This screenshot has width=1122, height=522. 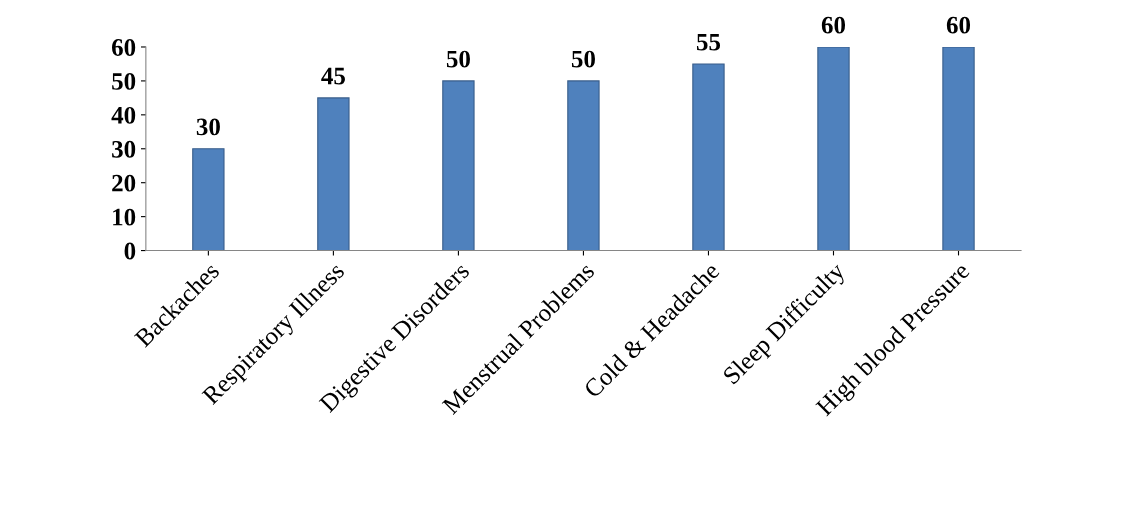 I want to click on data-label: 45, so click(x=333, y=76).